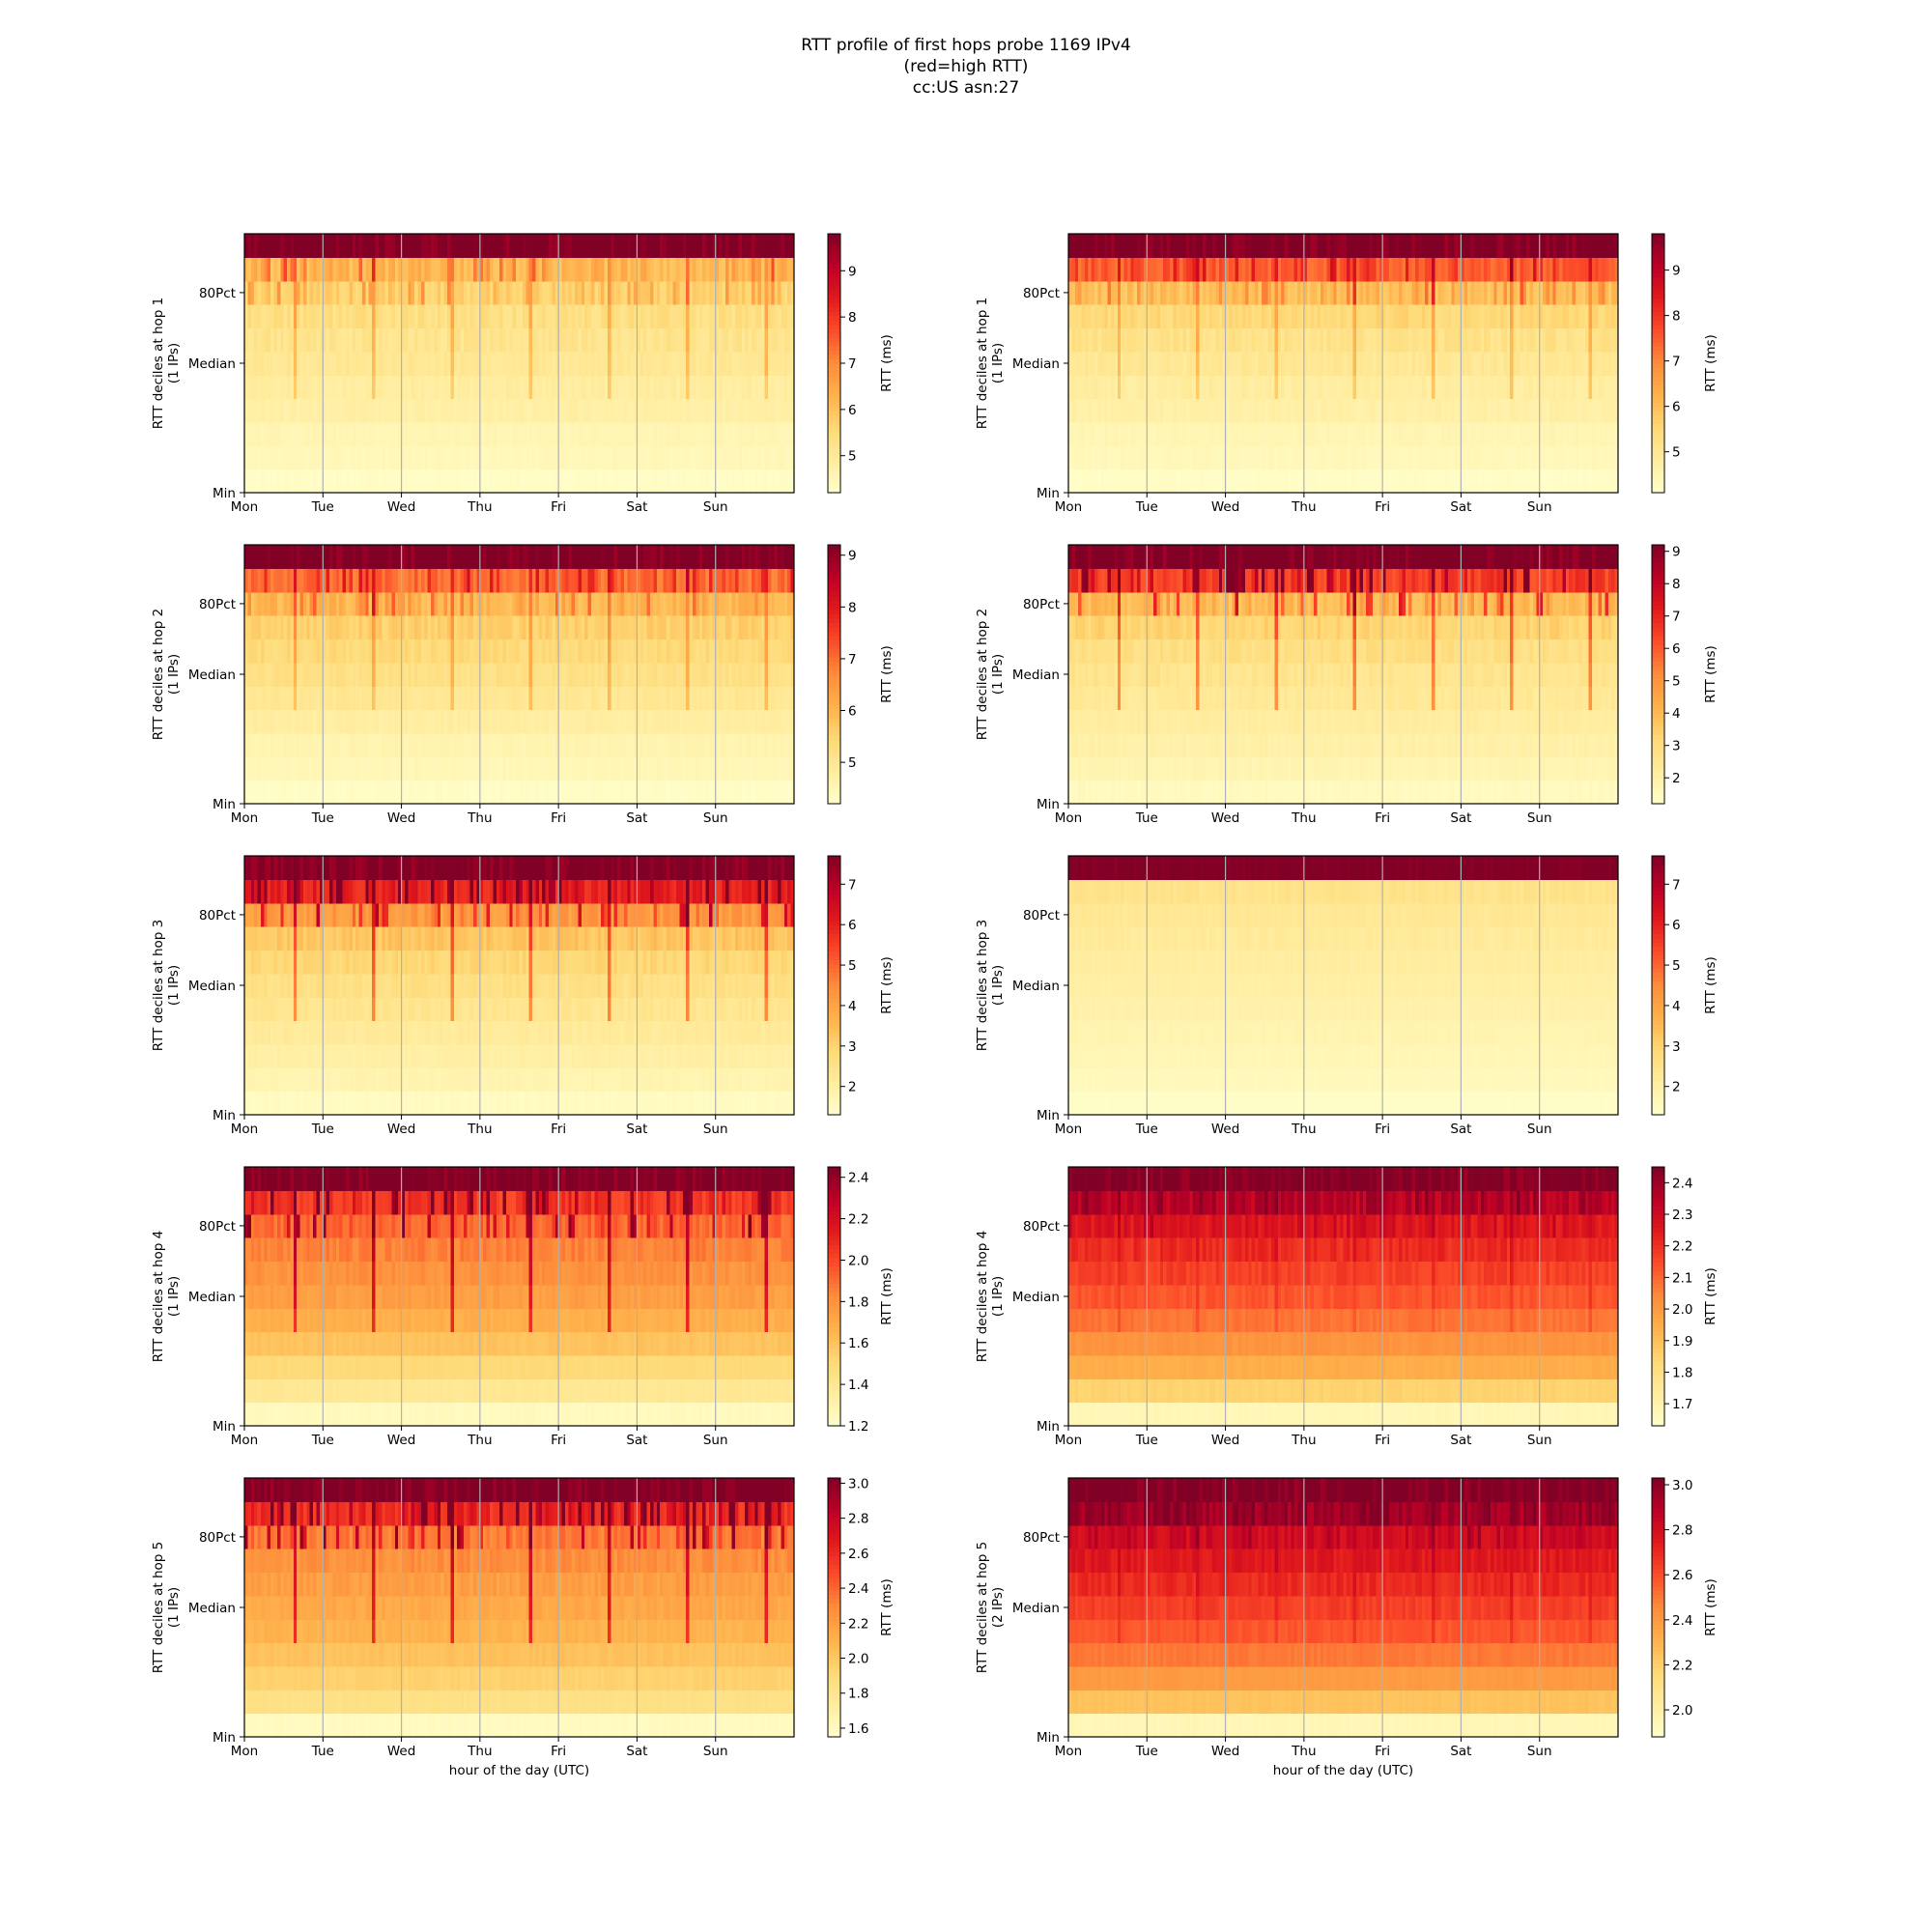 The width and height of the screenshot is (1932, 1932). Describe the element at coordinates (1460, 507) in the screenshot. I see `x-tick-label: Sat` at that location.